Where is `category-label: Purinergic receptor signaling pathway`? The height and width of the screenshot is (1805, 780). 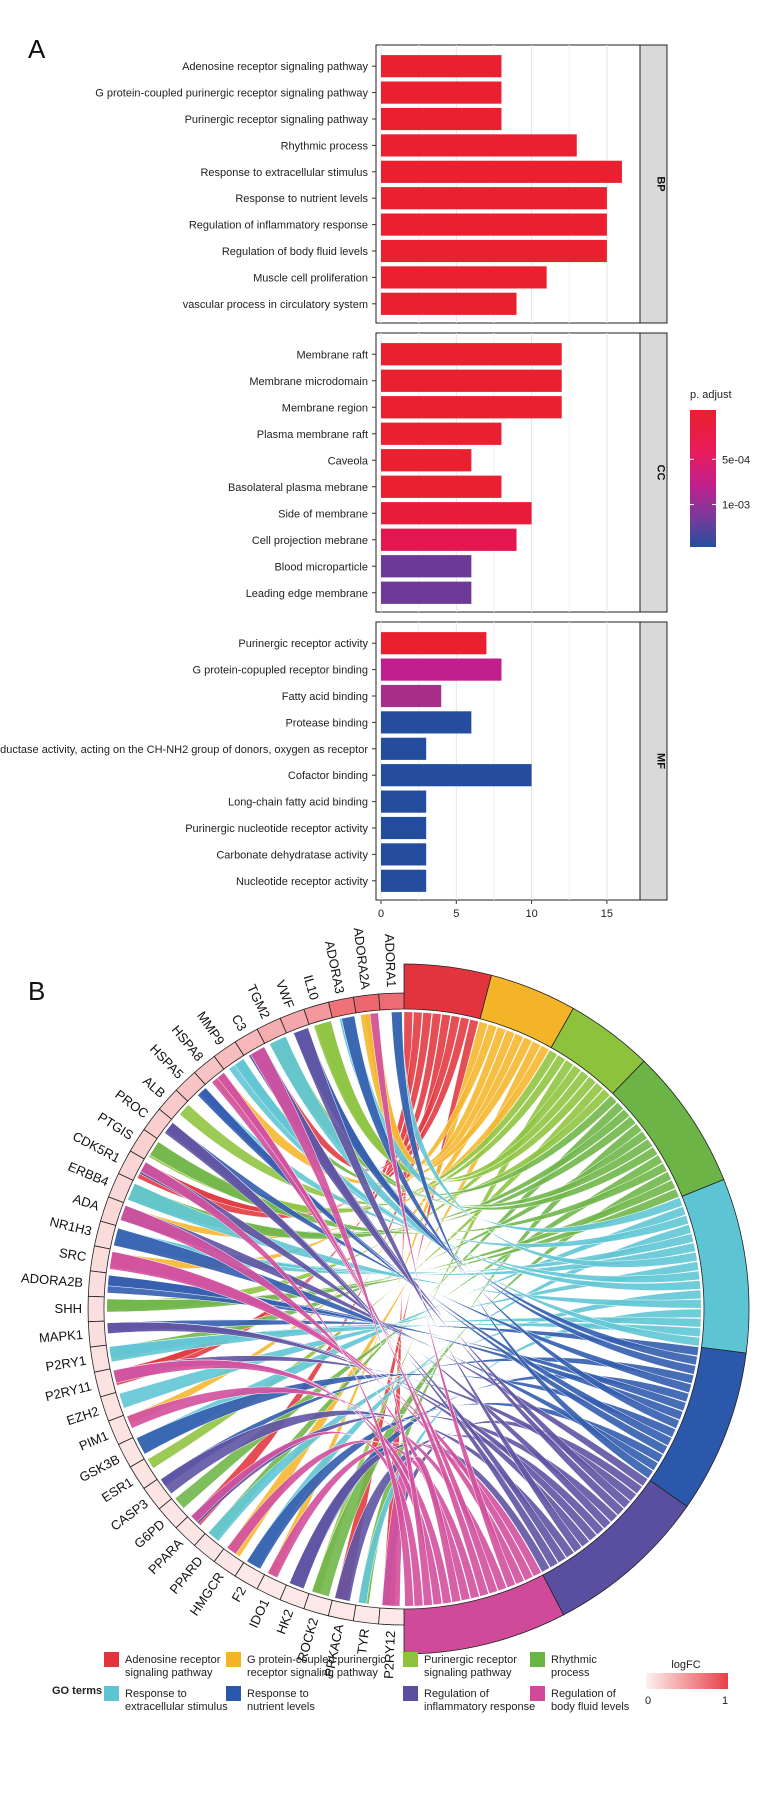 category-label: Purinergic receptor signaling pathway is located at coordinates (277, 120).